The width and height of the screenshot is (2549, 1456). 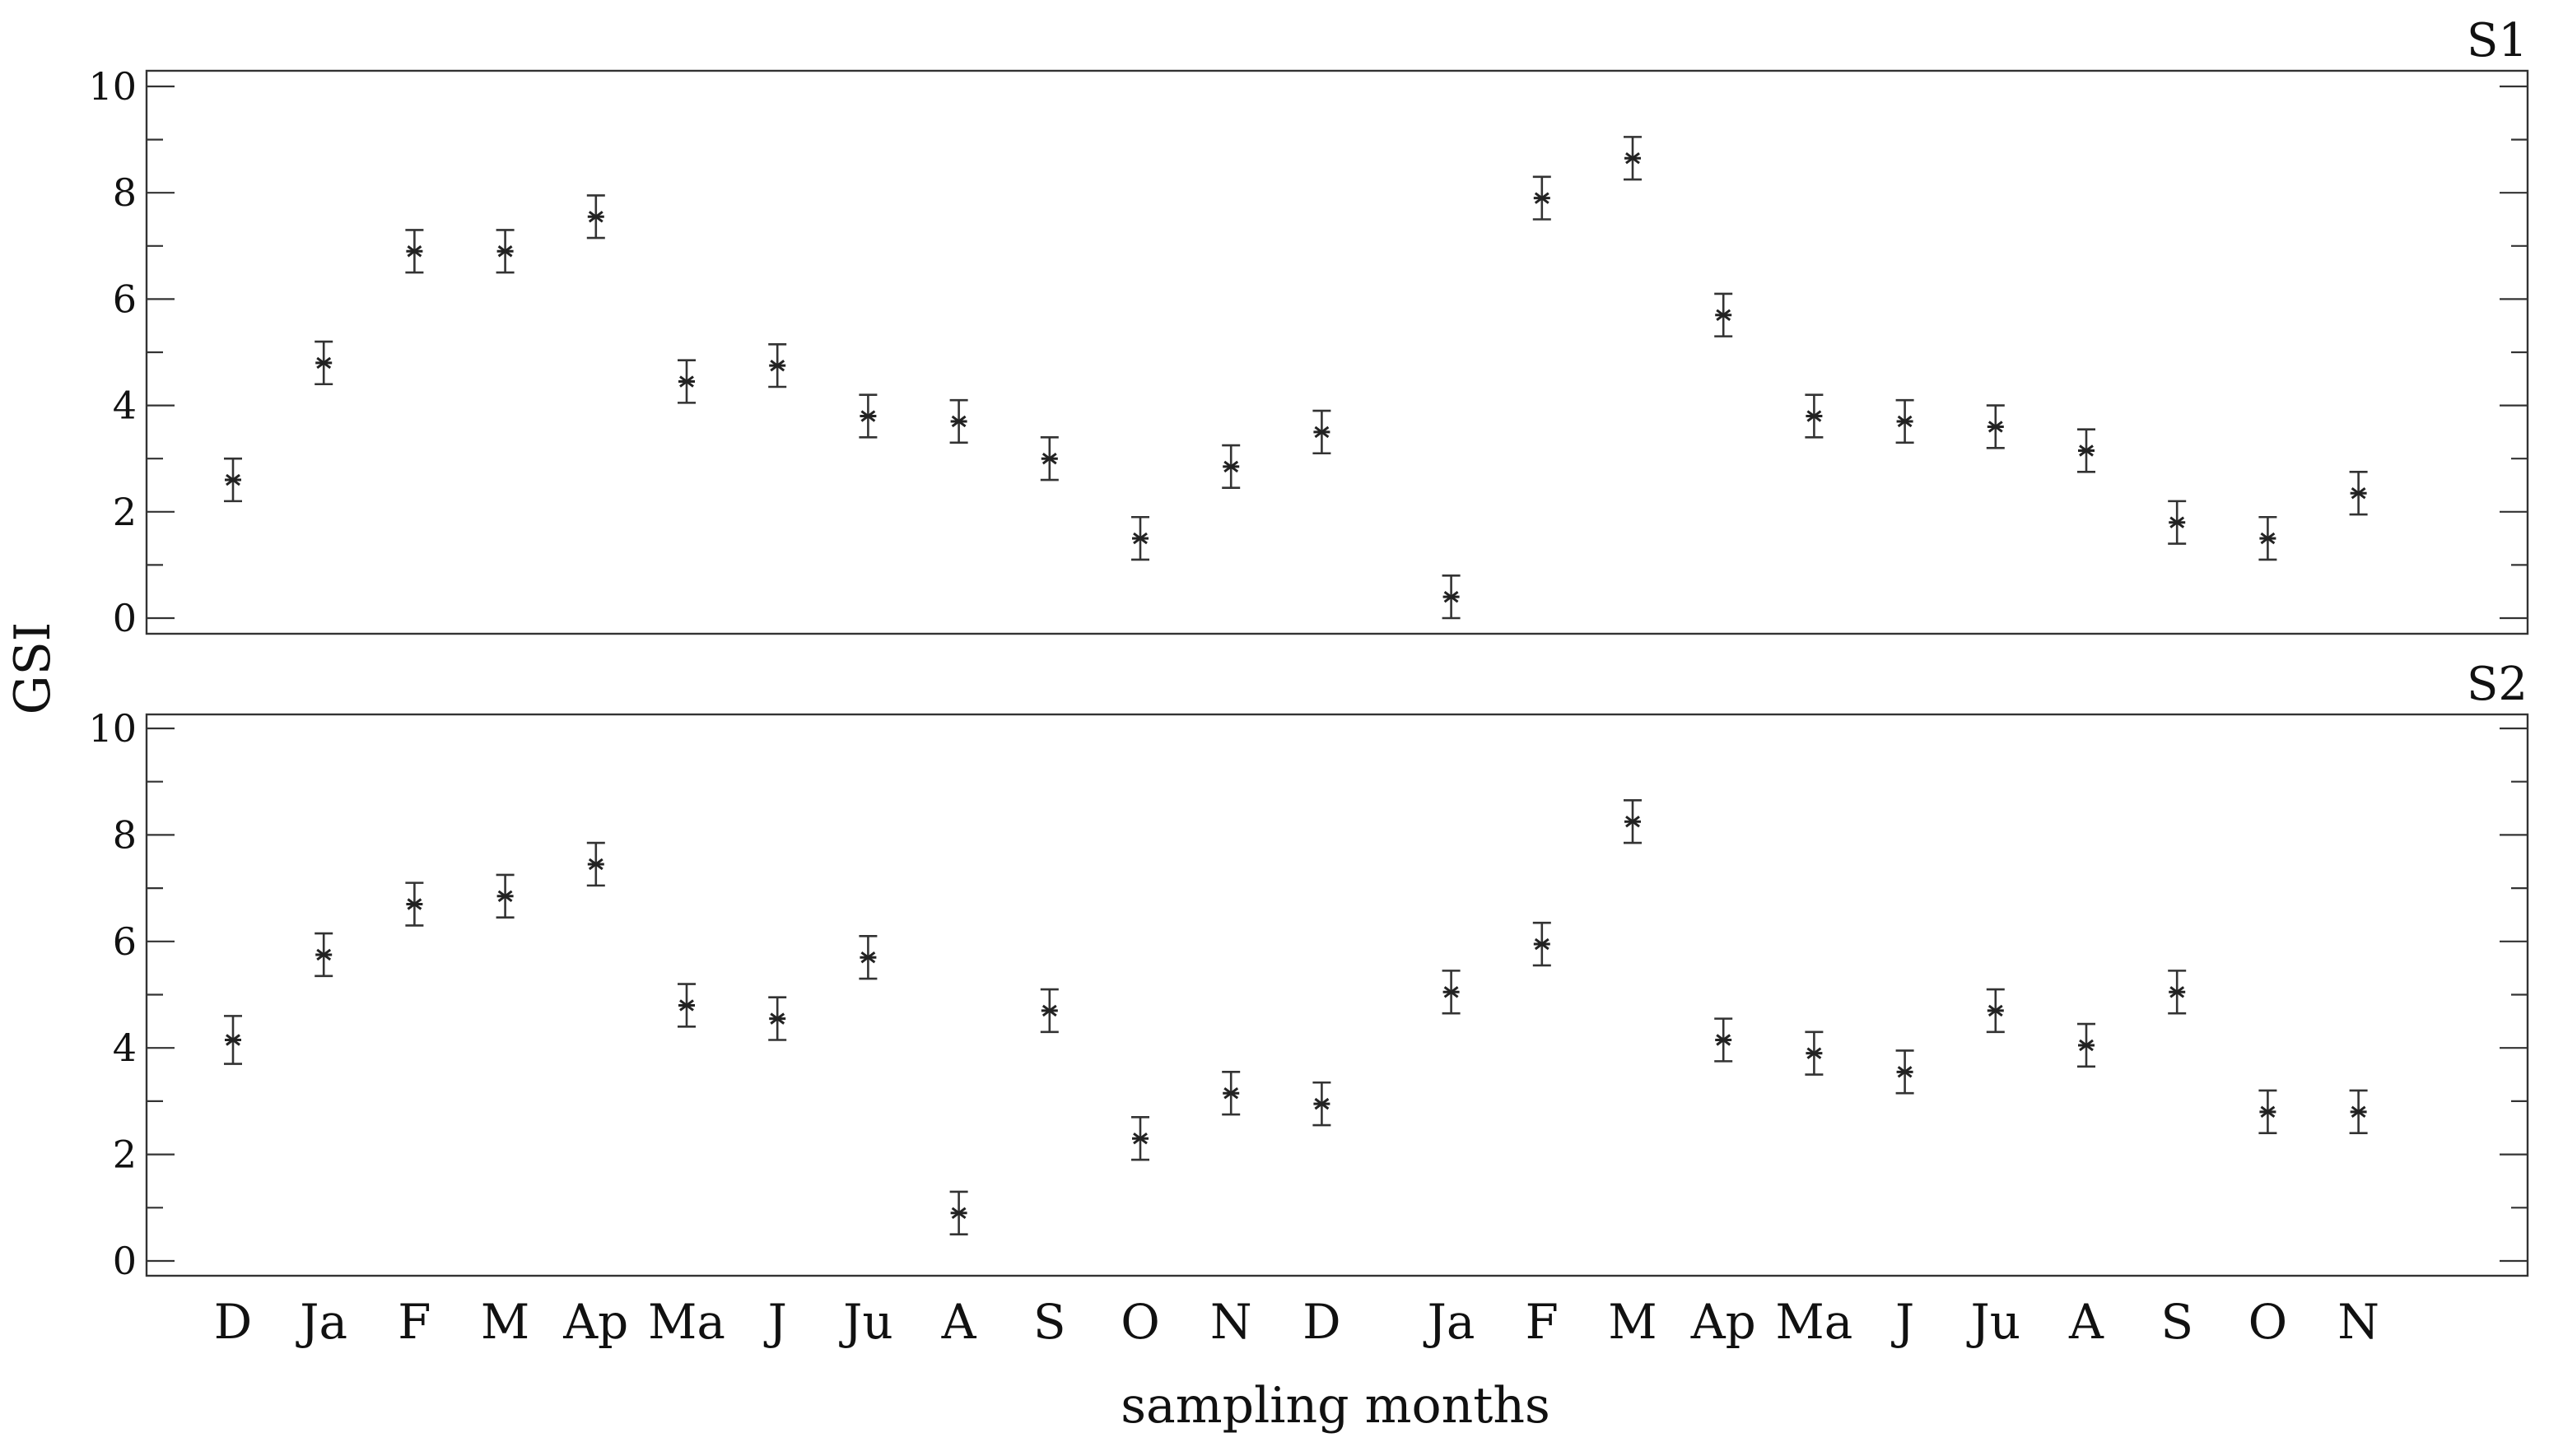 What do you see at coordinates (2497, 40) in the screenshot?
I see `panel-label-1: S1` at bounding box center [2497, 40].